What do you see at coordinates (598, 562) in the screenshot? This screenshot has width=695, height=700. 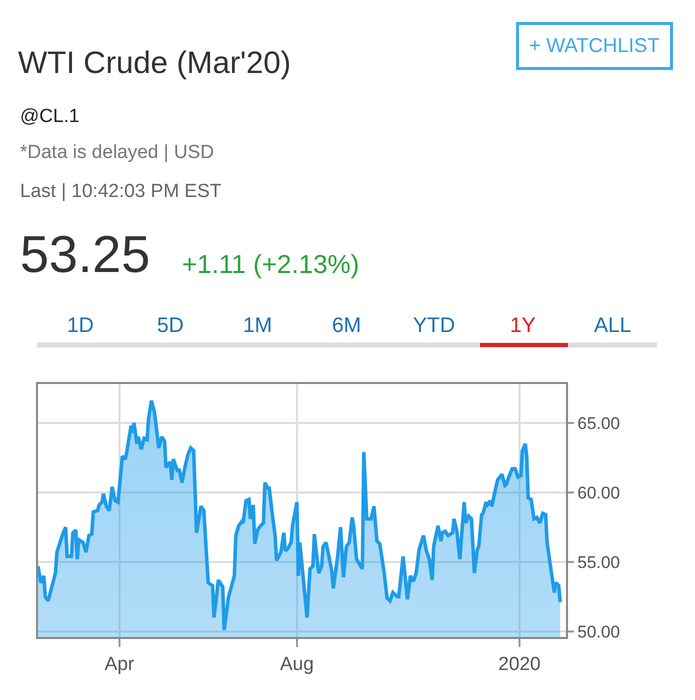 I see `y-tick-label: 55.00` at bounding box center [598, 562].